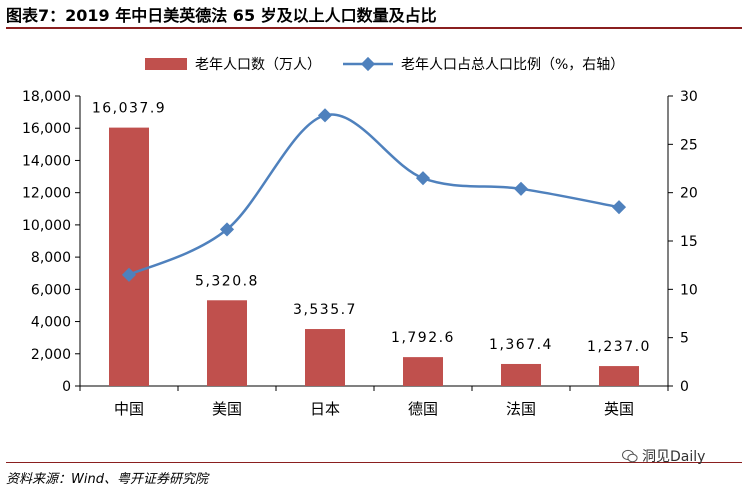 This screenshot has height=489, width=748. Describe the element at coordinates (46, 129) in the screenshot. I see `y-left-tick-label: 16,000` at that location.